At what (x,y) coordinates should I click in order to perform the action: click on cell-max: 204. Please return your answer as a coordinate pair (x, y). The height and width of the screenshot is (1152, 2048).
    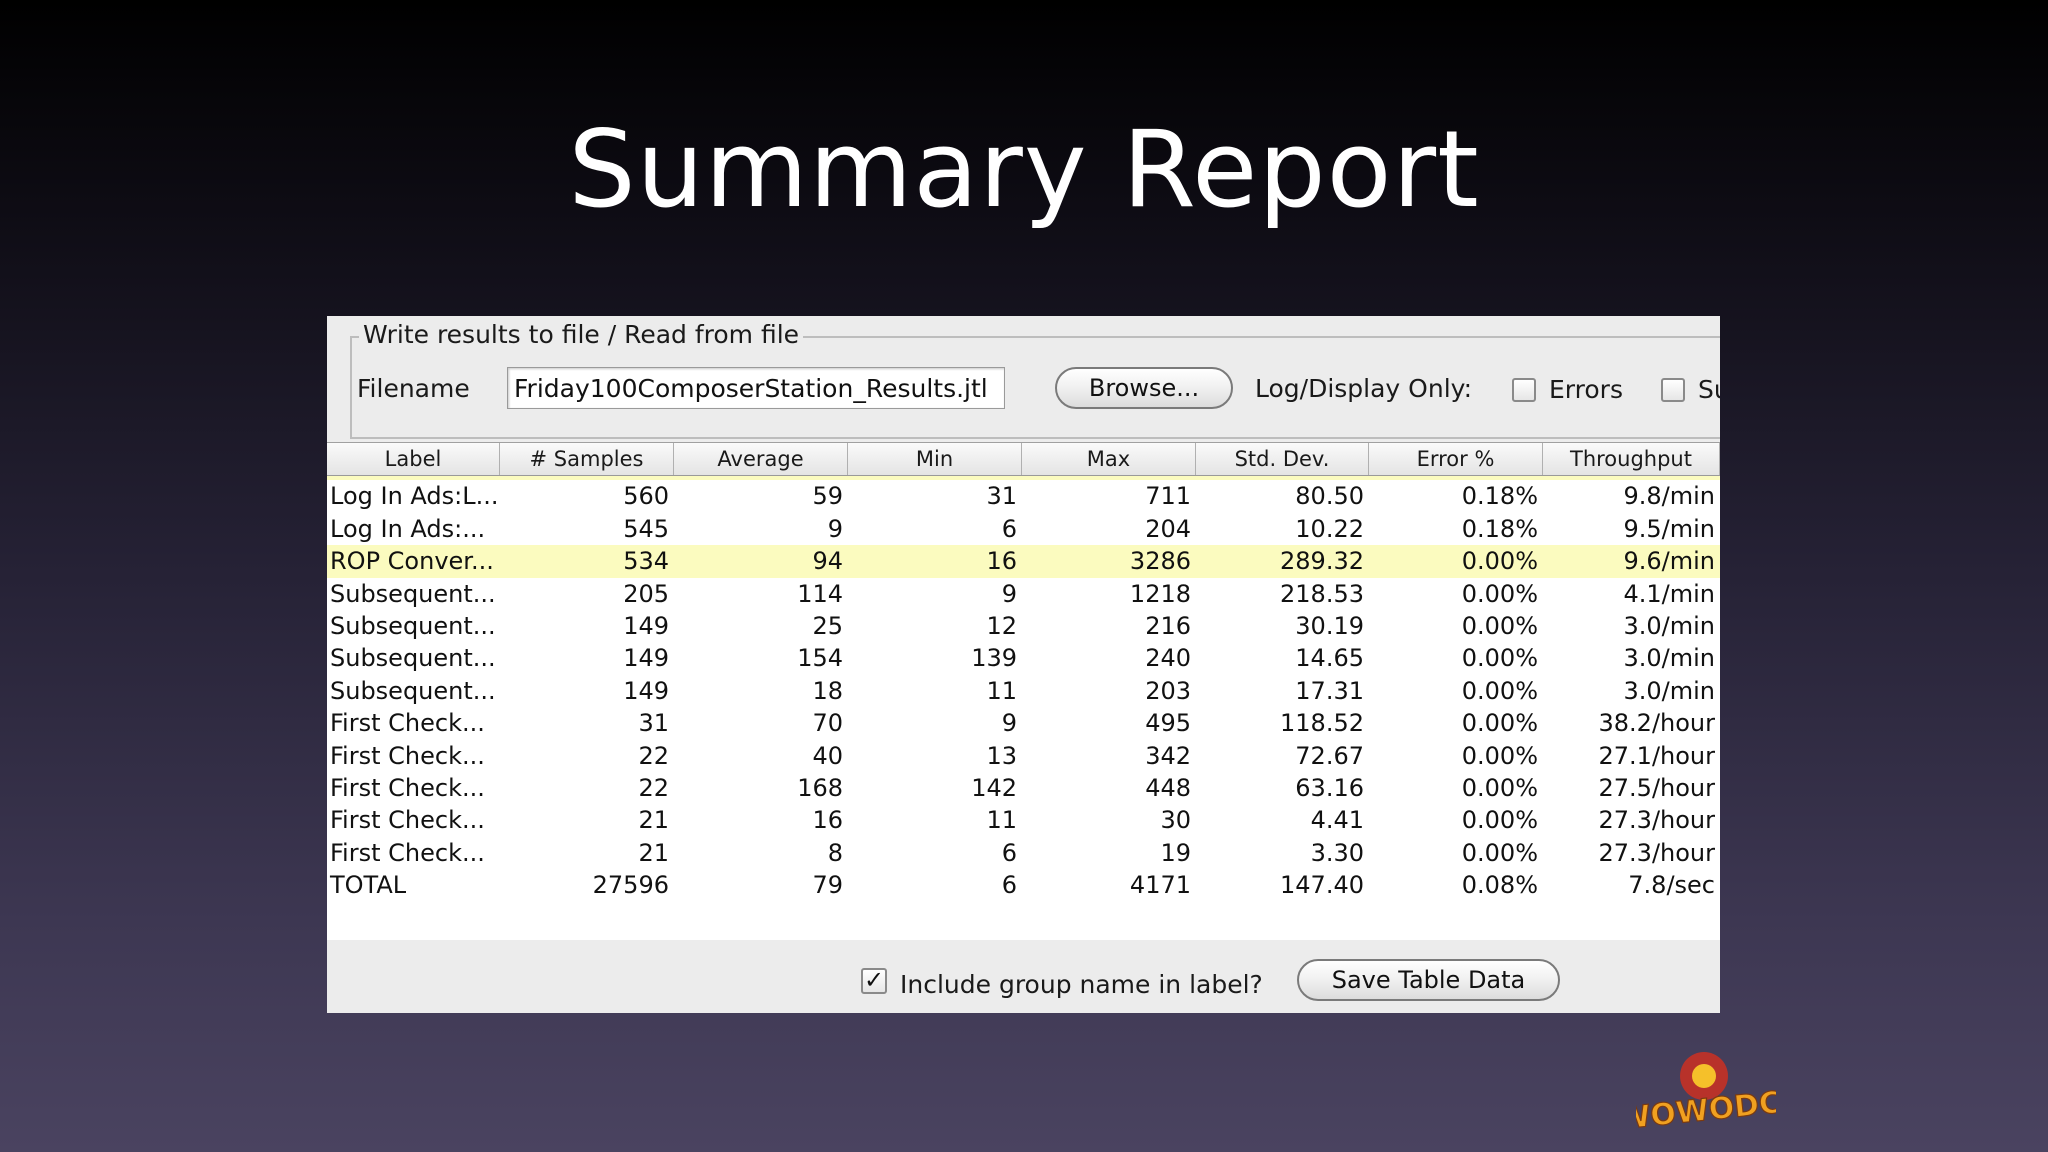
    Looking at the image, I should click on (1168, 528).